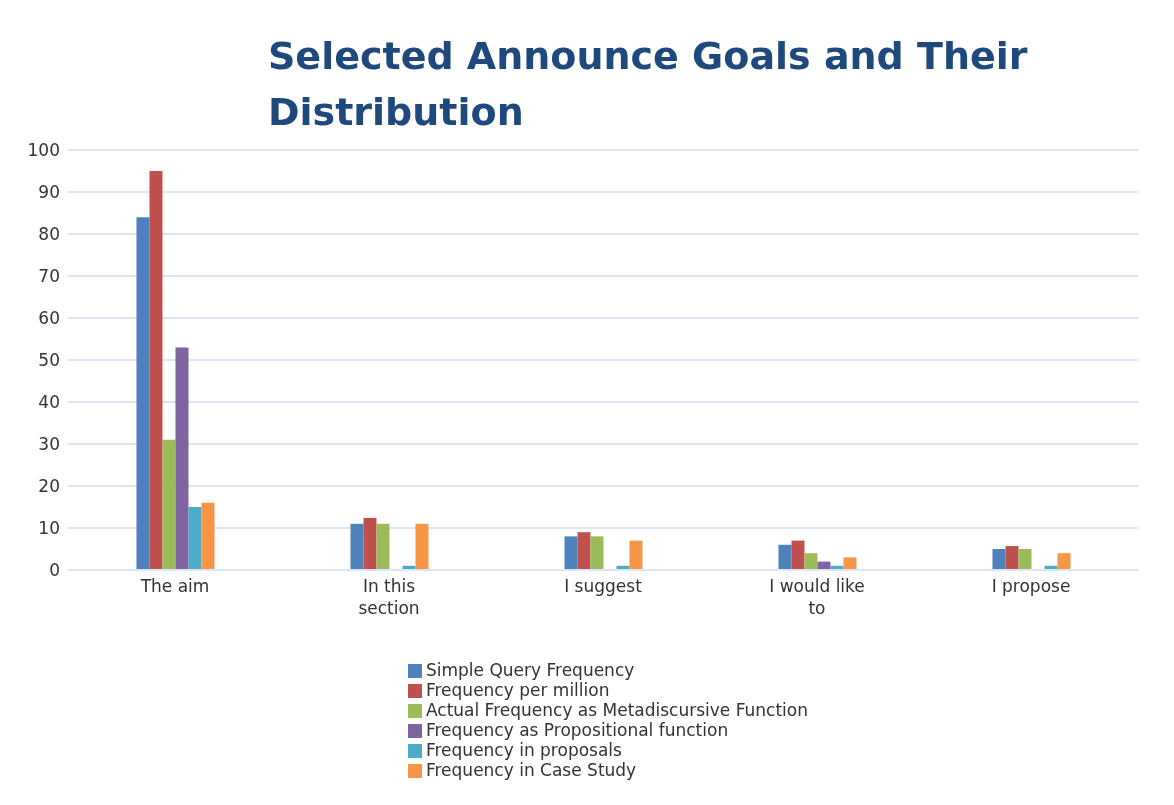 Image resolution: width=1174 pixels, height=805 pixels. What do you see at coordinates (49, 528) in the screenshot?
I see `y-tick-label: 10` at bounding box center [49, 528].